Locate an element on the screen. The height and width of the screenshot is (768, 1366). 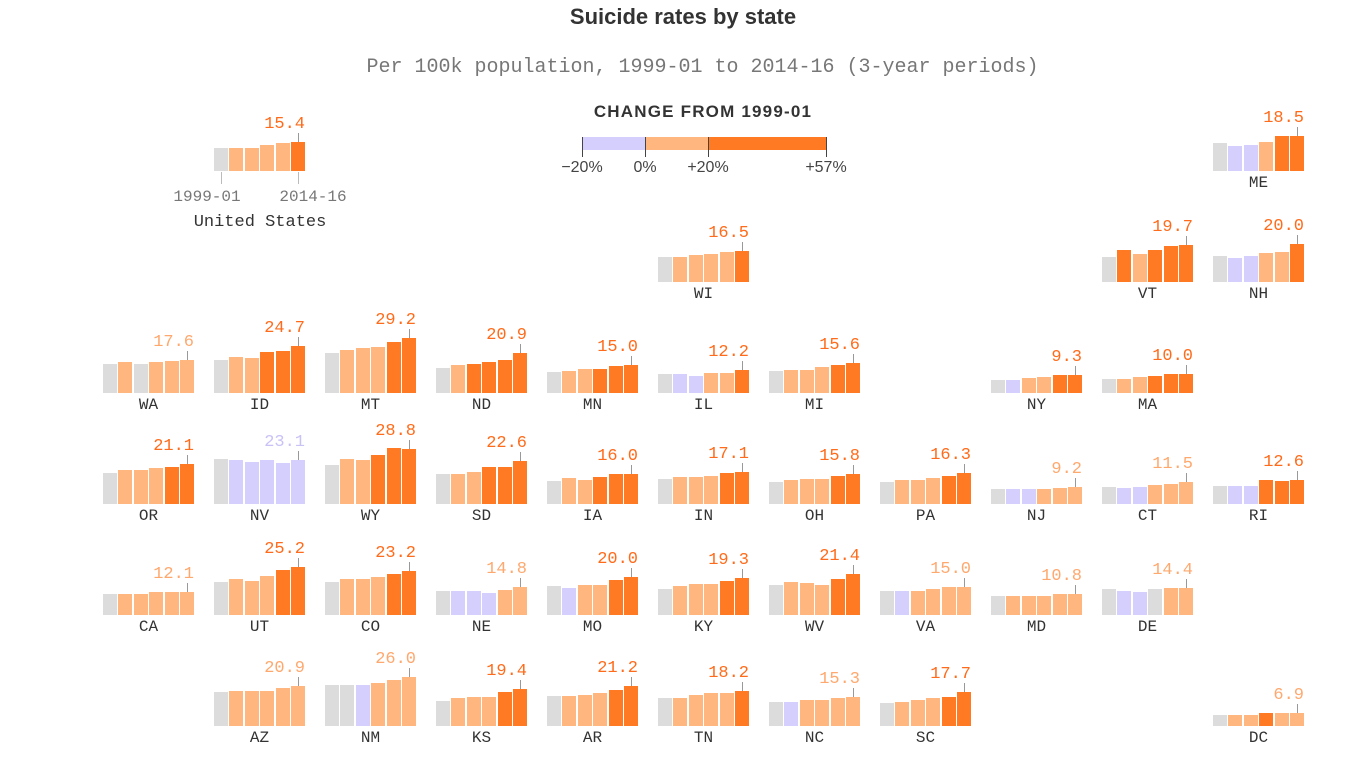
state-tile-va: 15.0 is located at coordinates (925, 570).